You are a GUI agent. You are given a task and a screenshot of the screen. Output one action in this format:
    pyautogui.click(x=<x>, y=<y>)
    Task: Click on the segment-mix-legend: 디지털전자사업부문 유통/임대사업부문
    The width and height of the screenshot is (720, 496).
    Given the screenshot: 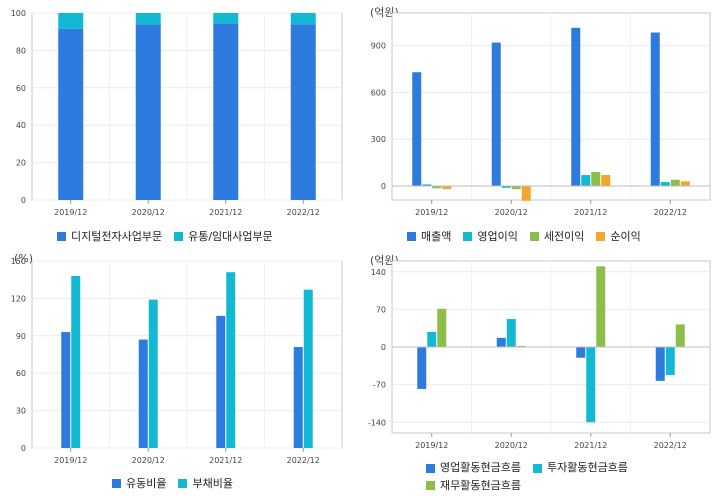 What is the action you would take?
    pyautogui.click(x=171, y=236)
    